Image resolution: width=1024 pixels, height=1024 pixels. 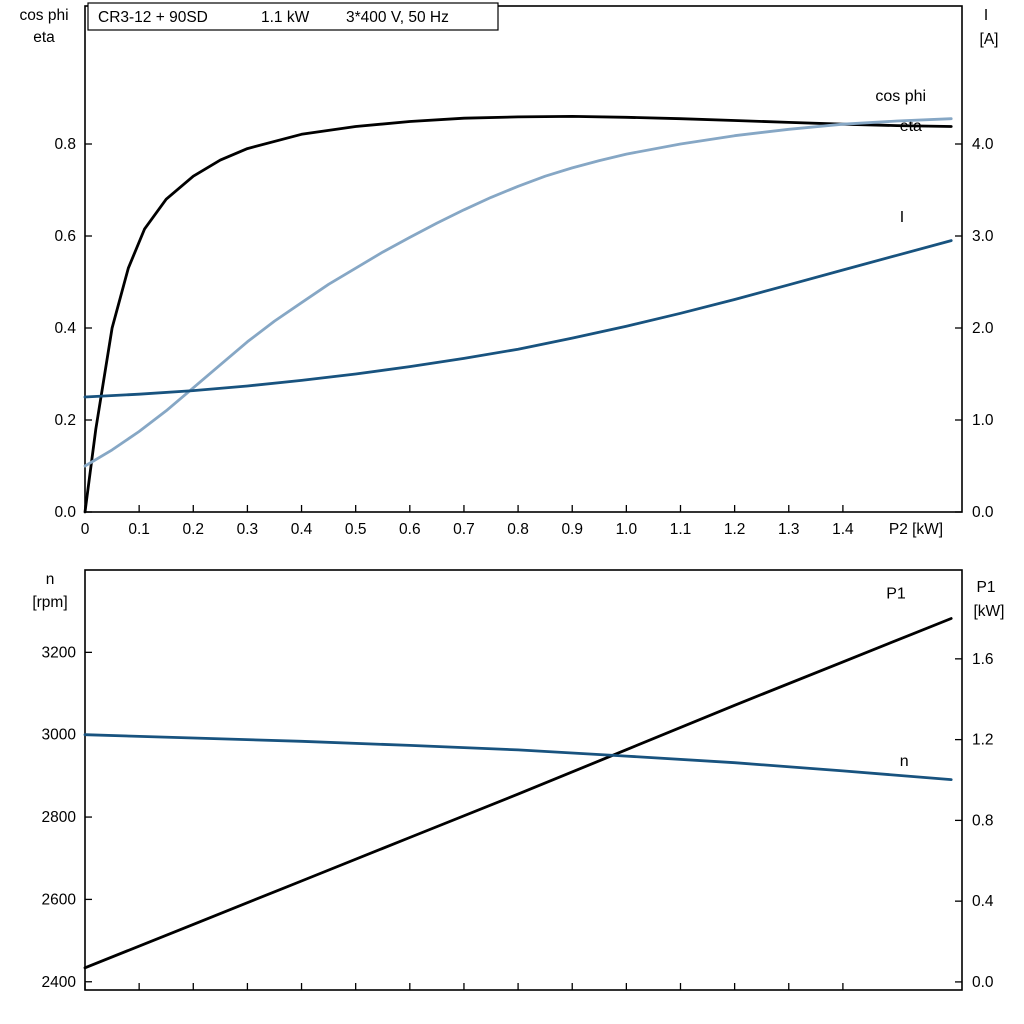 I want to click on x-tick-label: 0.1, so click(x=139, y=529).